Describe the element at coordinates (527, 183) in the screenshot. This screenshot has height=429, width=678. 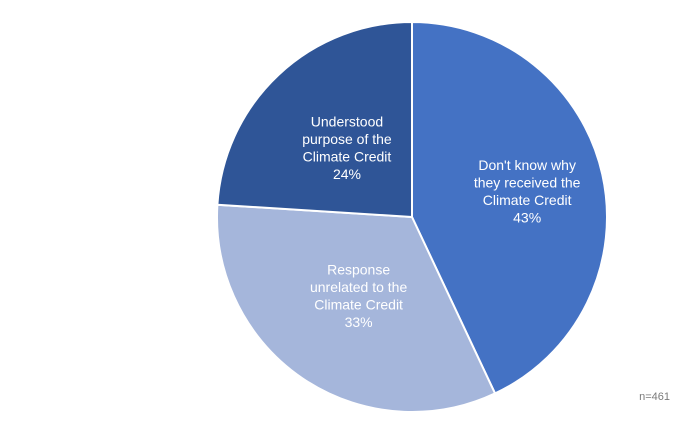
I see `slice-category-label: they received the` at that location.